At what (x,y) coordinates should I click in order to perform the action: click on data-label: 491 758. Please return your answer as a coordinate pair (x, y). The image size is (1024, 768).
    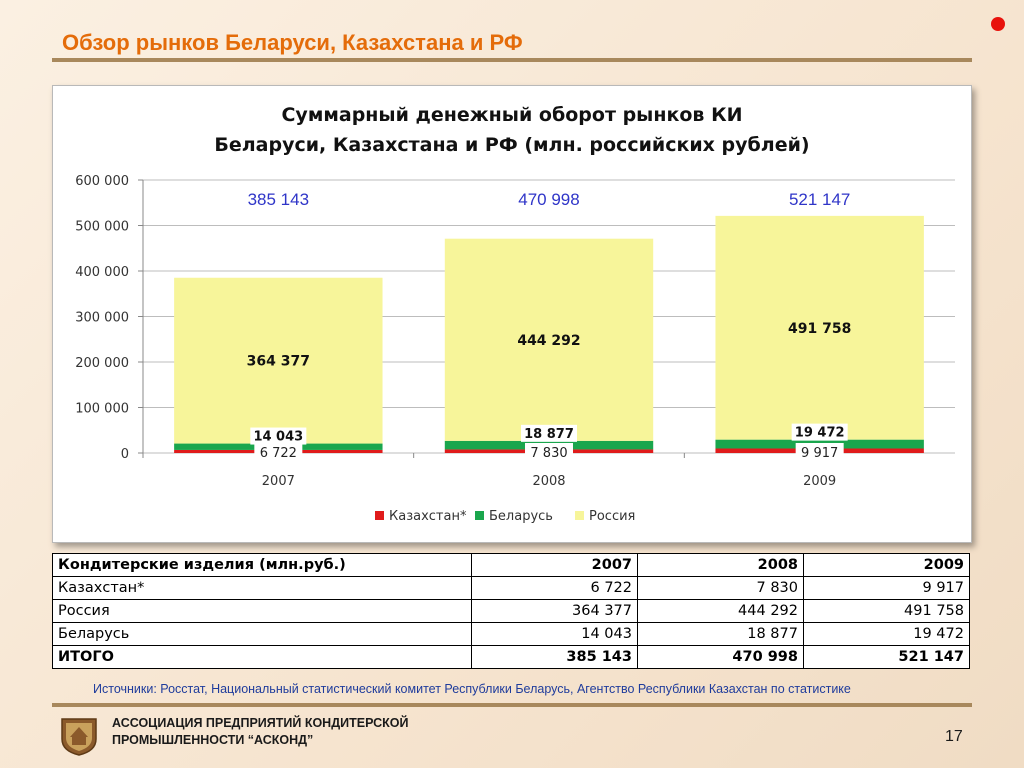
    Looking at the image, I should click on (819, 329).